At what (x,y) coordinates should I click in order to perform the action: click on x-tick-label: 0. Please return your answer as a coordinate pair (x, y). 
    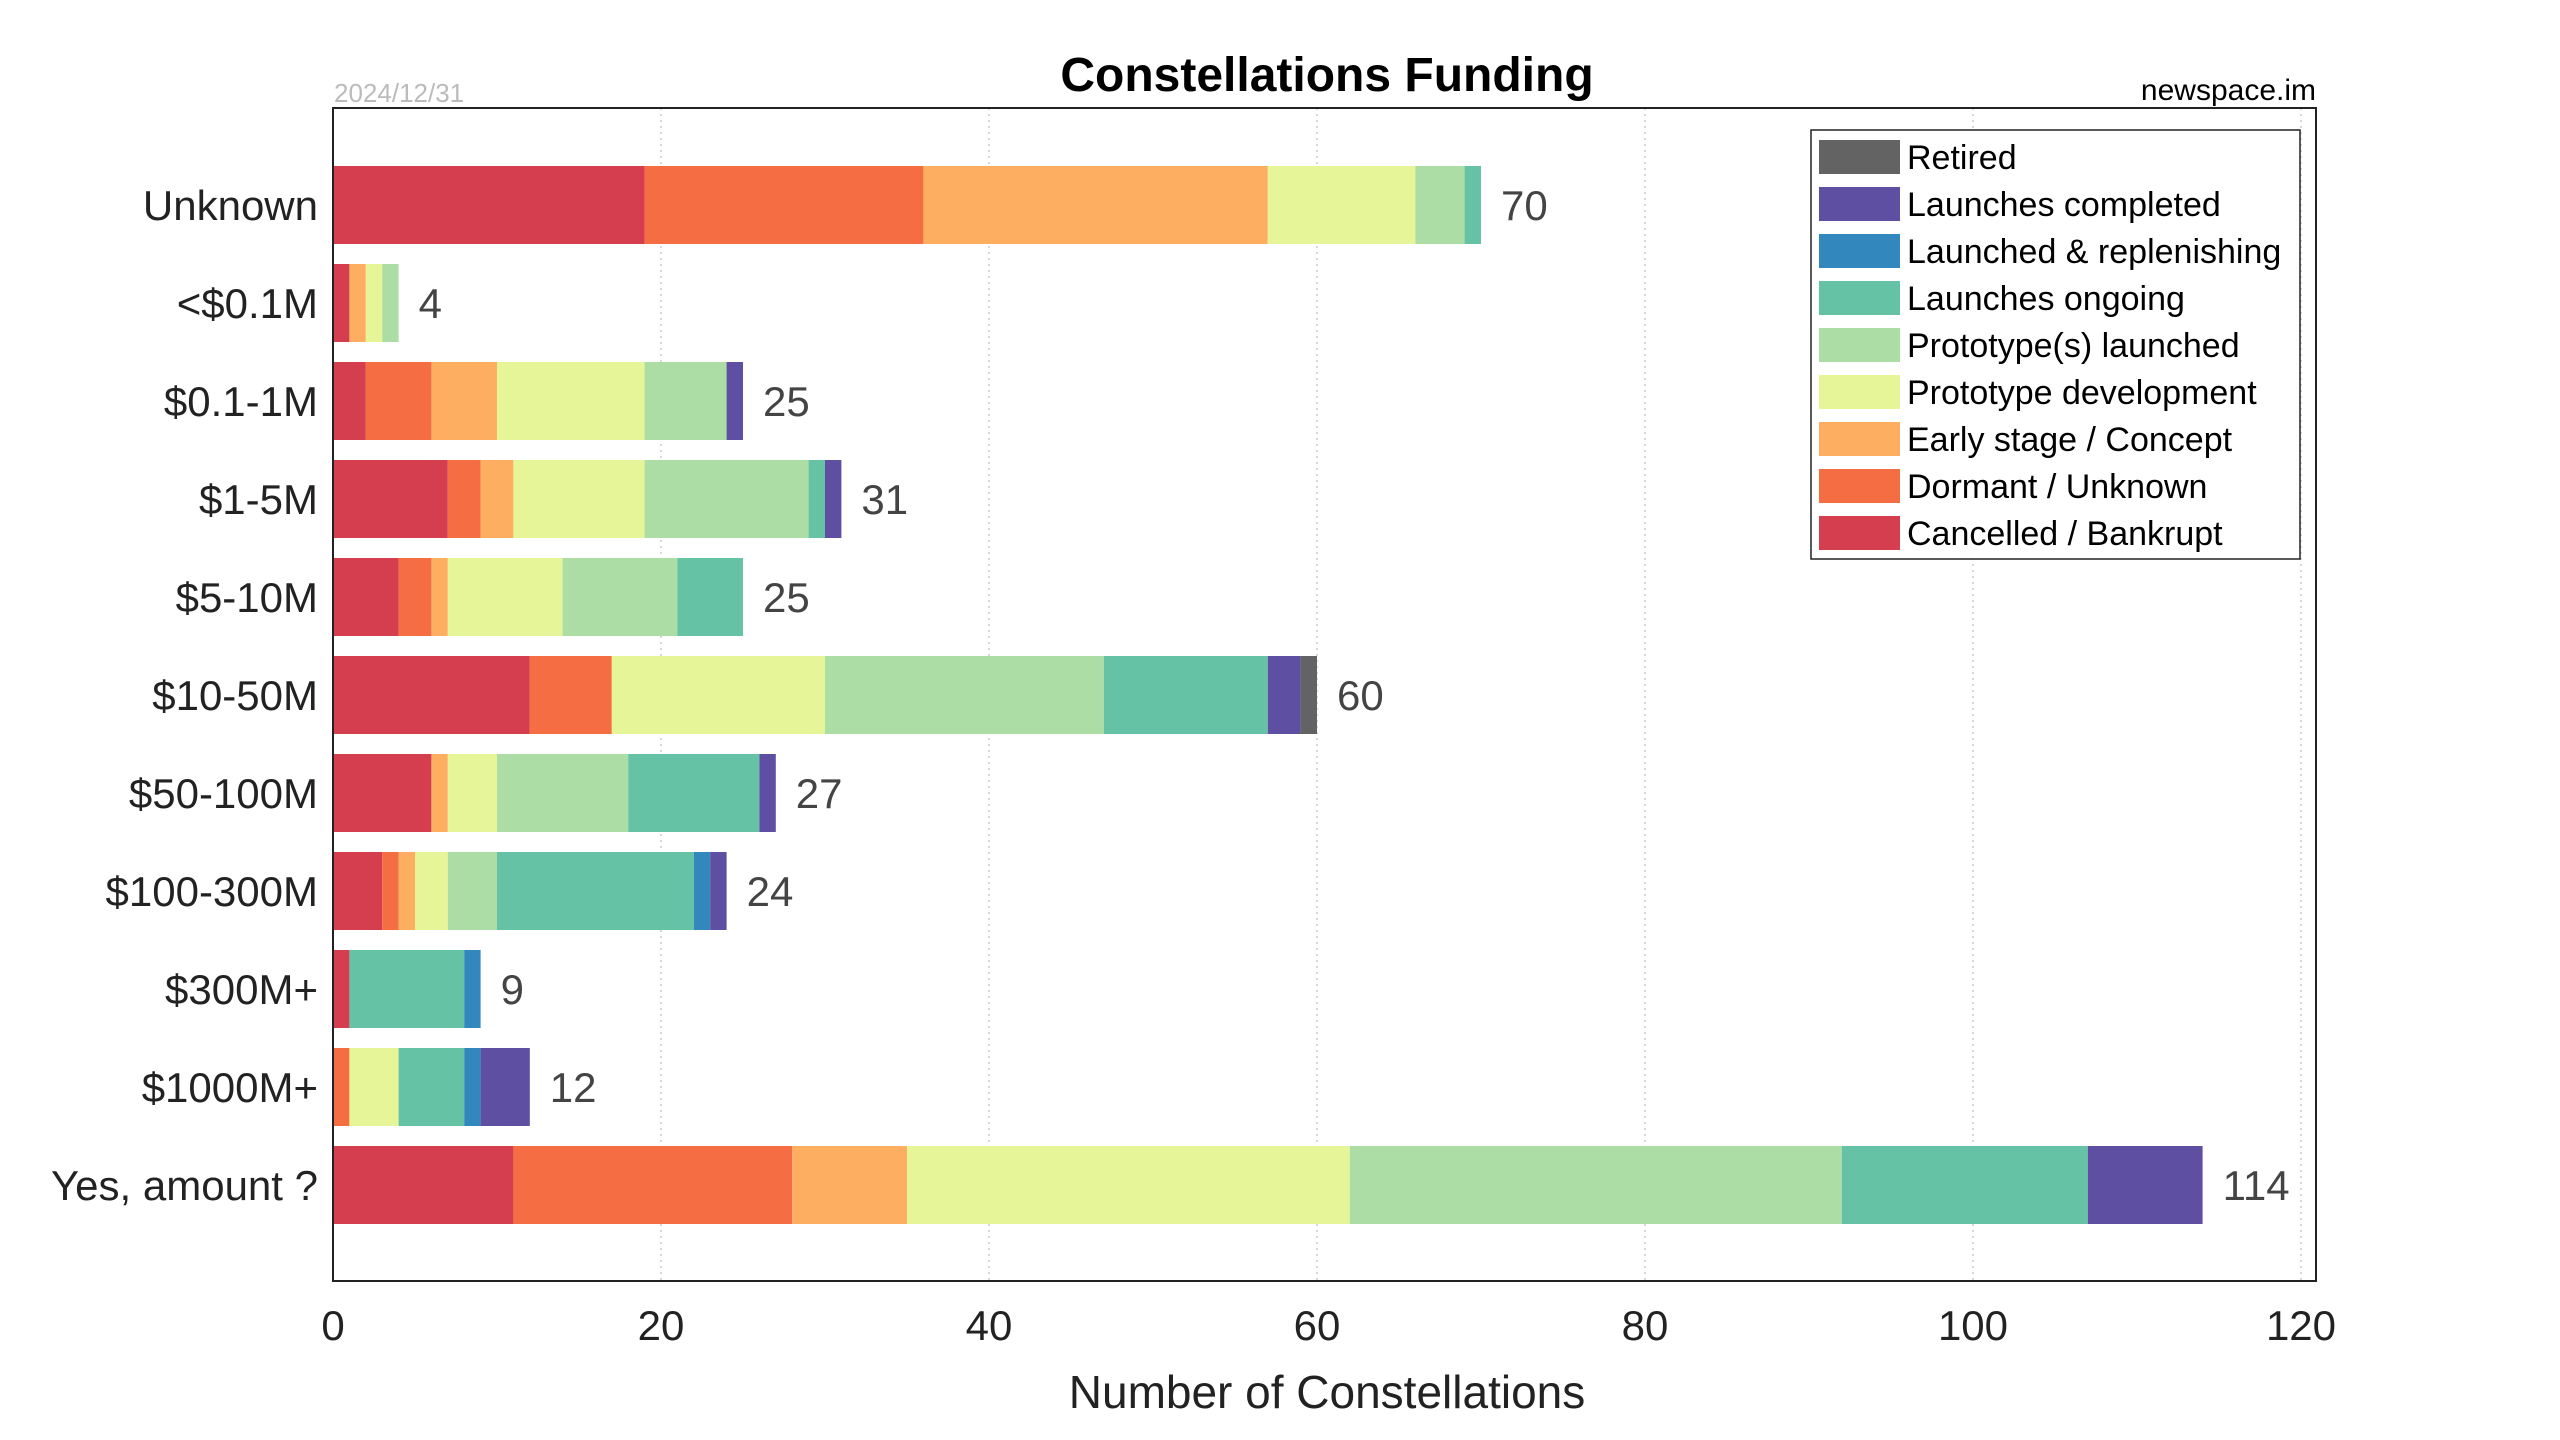
    Looking at the image, I should click on (332, 1325).